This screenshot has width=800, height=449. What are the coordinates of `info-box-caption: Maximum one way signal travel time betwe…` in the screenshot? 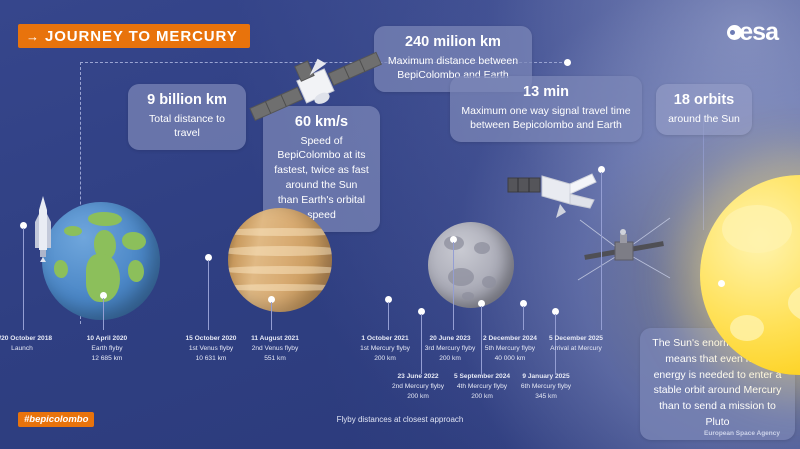 It's located at (546, 118).